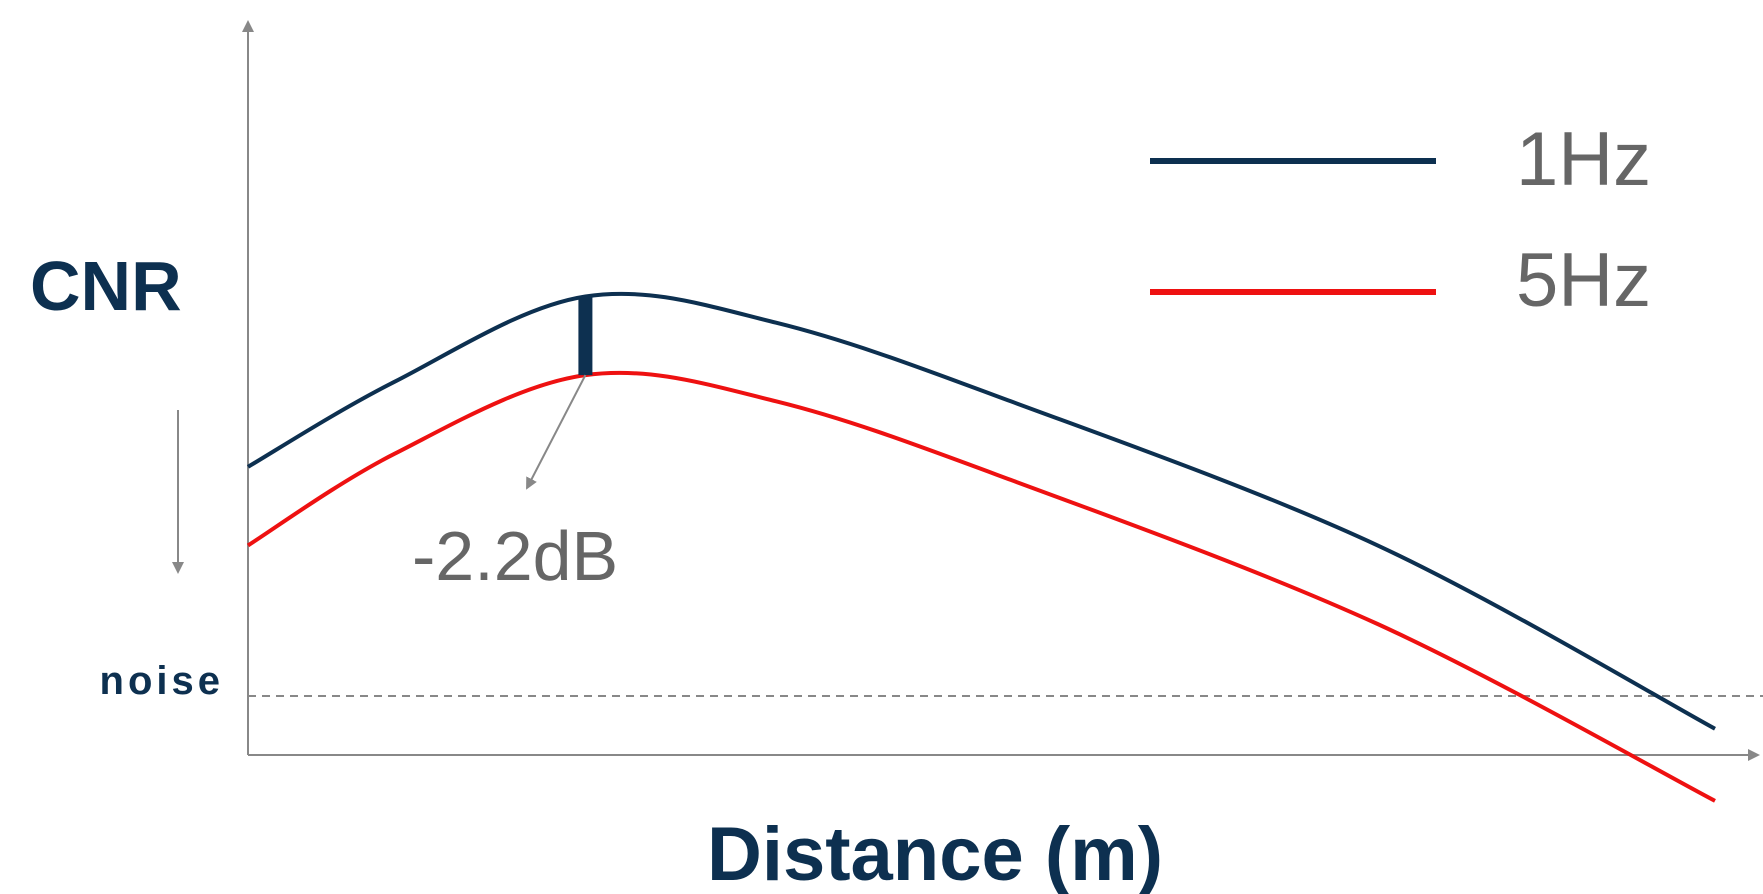 Image resolution: width=1763 pixels, height=894 pixels. Describe the element at coordinates (162, 681) in the screenshot. I see `noise-label: noise` at that location.